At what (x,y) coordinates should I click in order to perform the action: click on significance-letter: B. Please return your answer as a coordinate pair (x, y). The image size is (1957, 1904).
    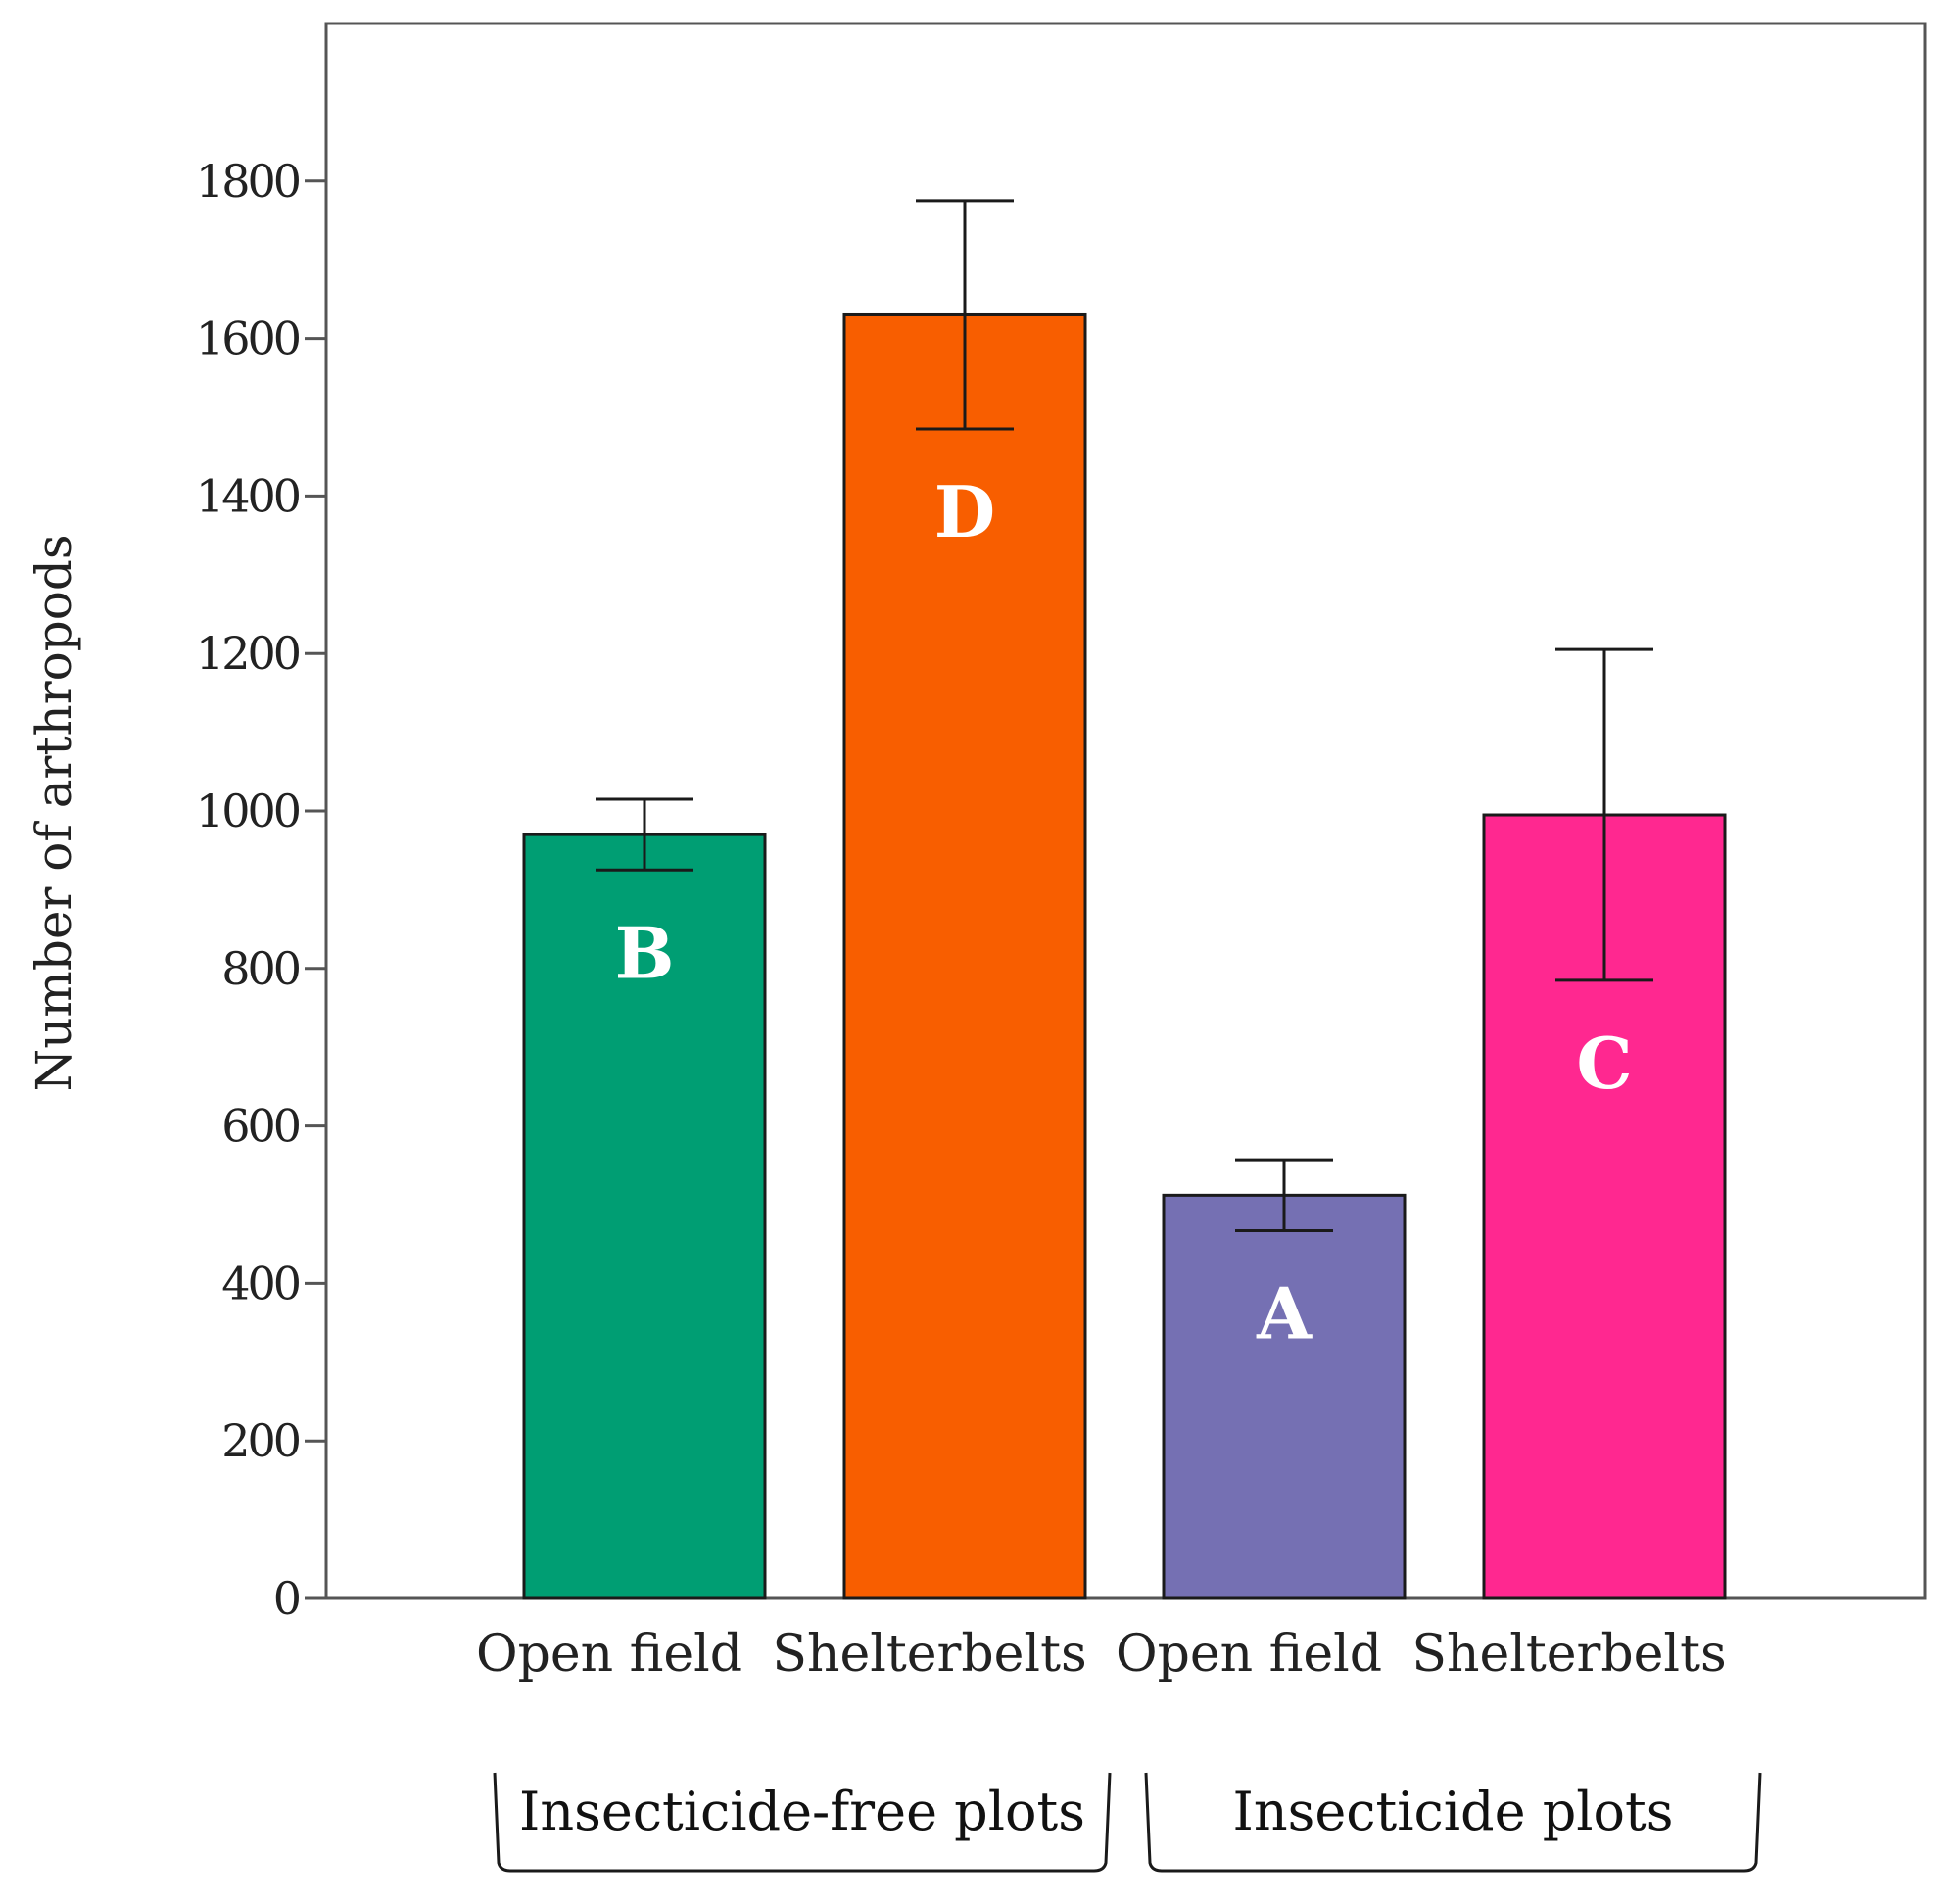
    Looking at the image, I should click on (645, 952).